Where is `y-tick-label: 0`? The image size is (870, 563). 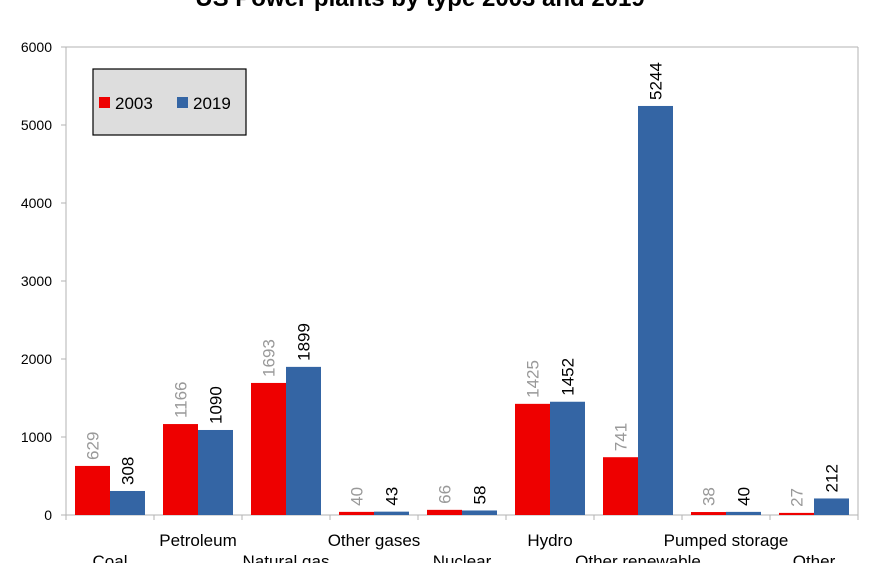 y-tick-label: 0 is located at coordinates (48, 515).